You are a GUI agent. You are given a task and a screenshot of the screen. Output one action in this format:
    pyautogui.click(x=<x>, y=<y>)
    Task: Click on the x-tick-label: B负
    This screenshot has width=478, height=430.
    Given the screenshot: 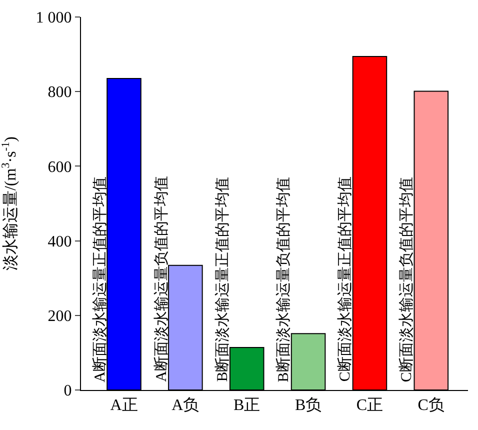 What is the action you would take?
    pyautogui.click(x=308, y=405)
    